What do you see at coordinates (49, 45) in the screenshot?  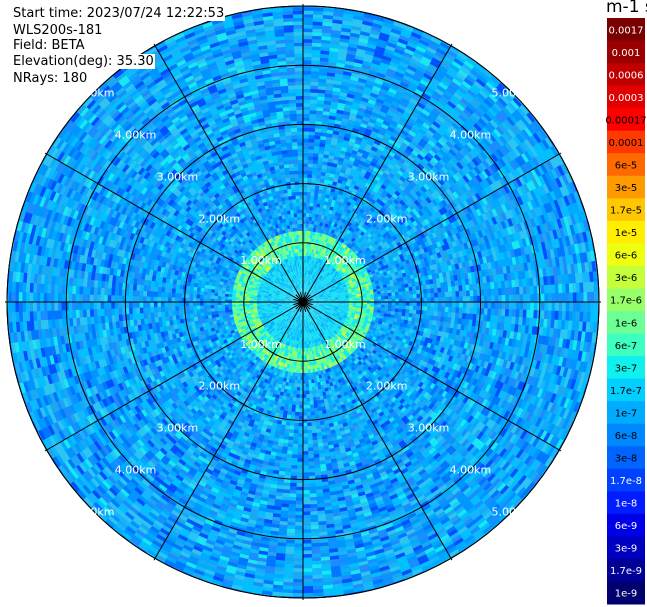 I see `field-label: Field: BETA` at bounding box center [49, 45].